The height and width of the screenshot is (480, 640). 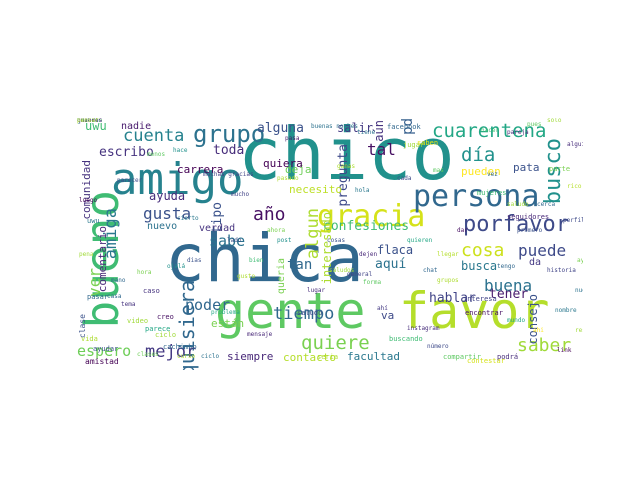 What do you see at coordinates (478, 155) in the screenshot?
I see `cloud-word: día` at bounding box center [478, 155].